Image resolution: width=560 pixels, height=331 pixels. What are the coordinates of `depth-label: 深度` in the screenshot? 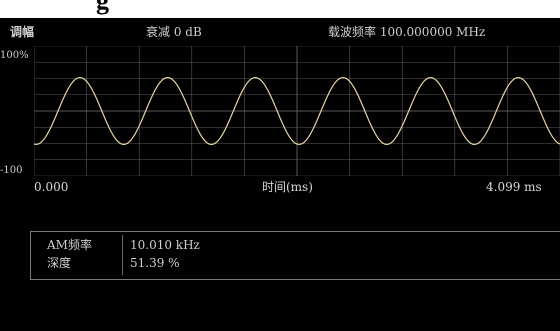 It's located at (59, 263).